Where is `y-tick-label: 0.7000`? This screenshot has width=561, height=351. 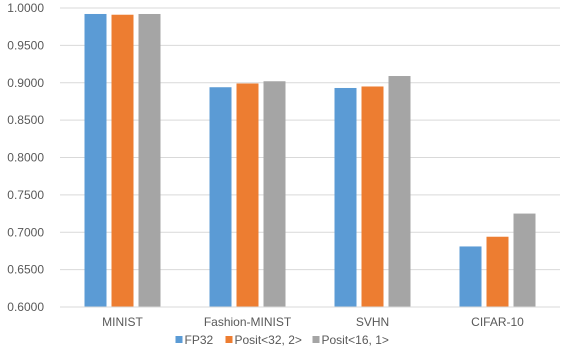
y-tick-label: 0.7000 is located at coordinates (25, 232).